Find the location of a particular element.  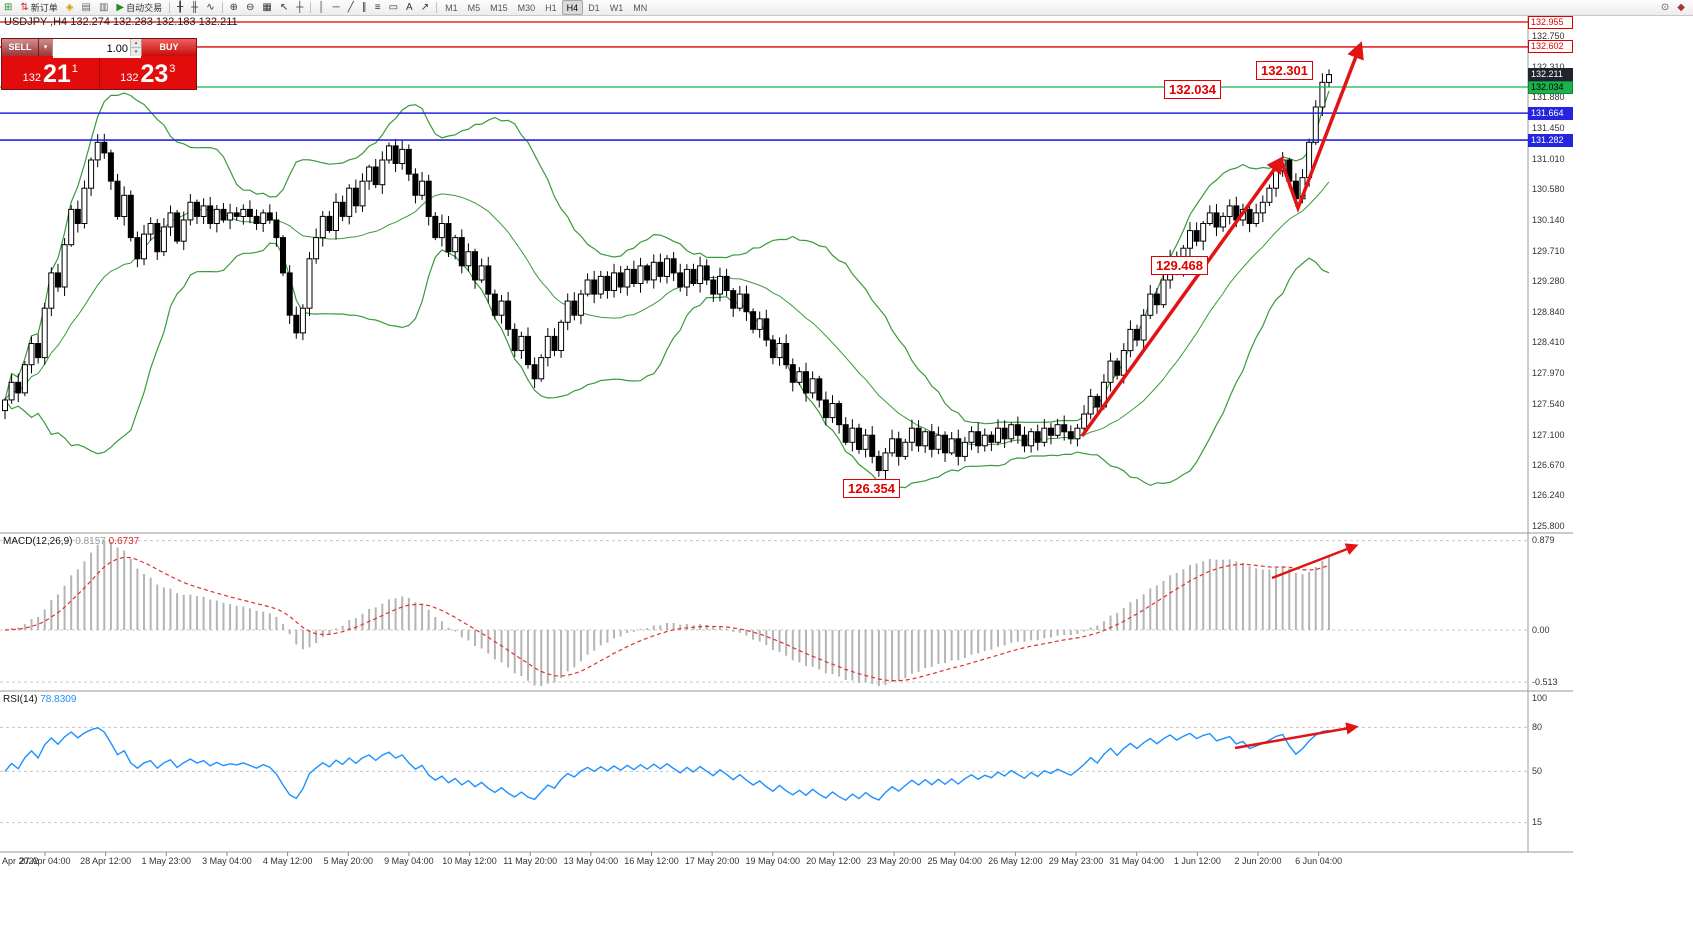

channel-icon: ∥ is located at coordinates (364, 7).